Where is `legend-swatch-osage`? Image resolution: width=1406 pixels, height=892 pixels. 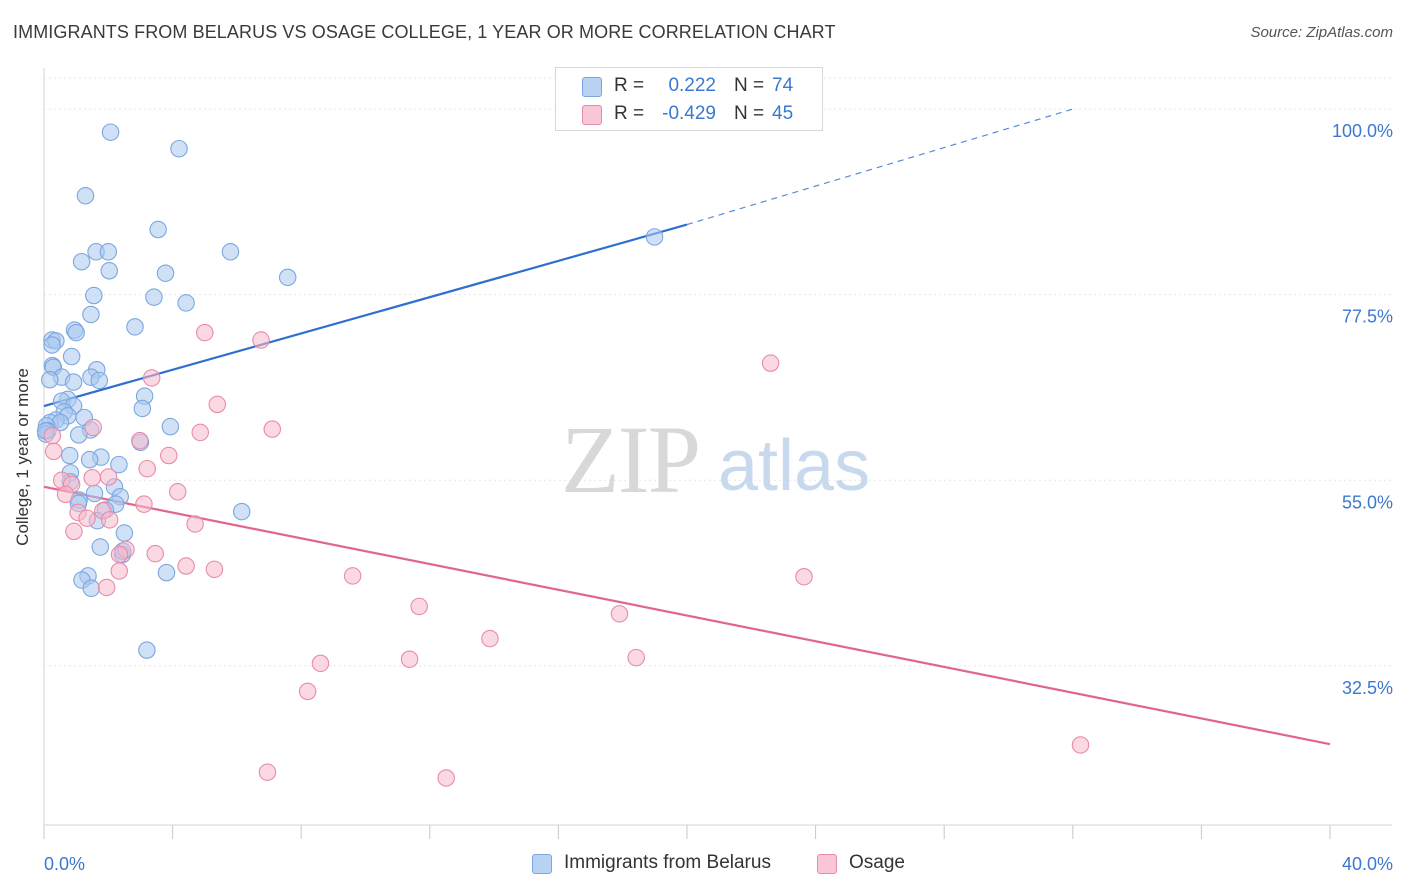 legend-swatch-osage is located at coordinates (592, 115).